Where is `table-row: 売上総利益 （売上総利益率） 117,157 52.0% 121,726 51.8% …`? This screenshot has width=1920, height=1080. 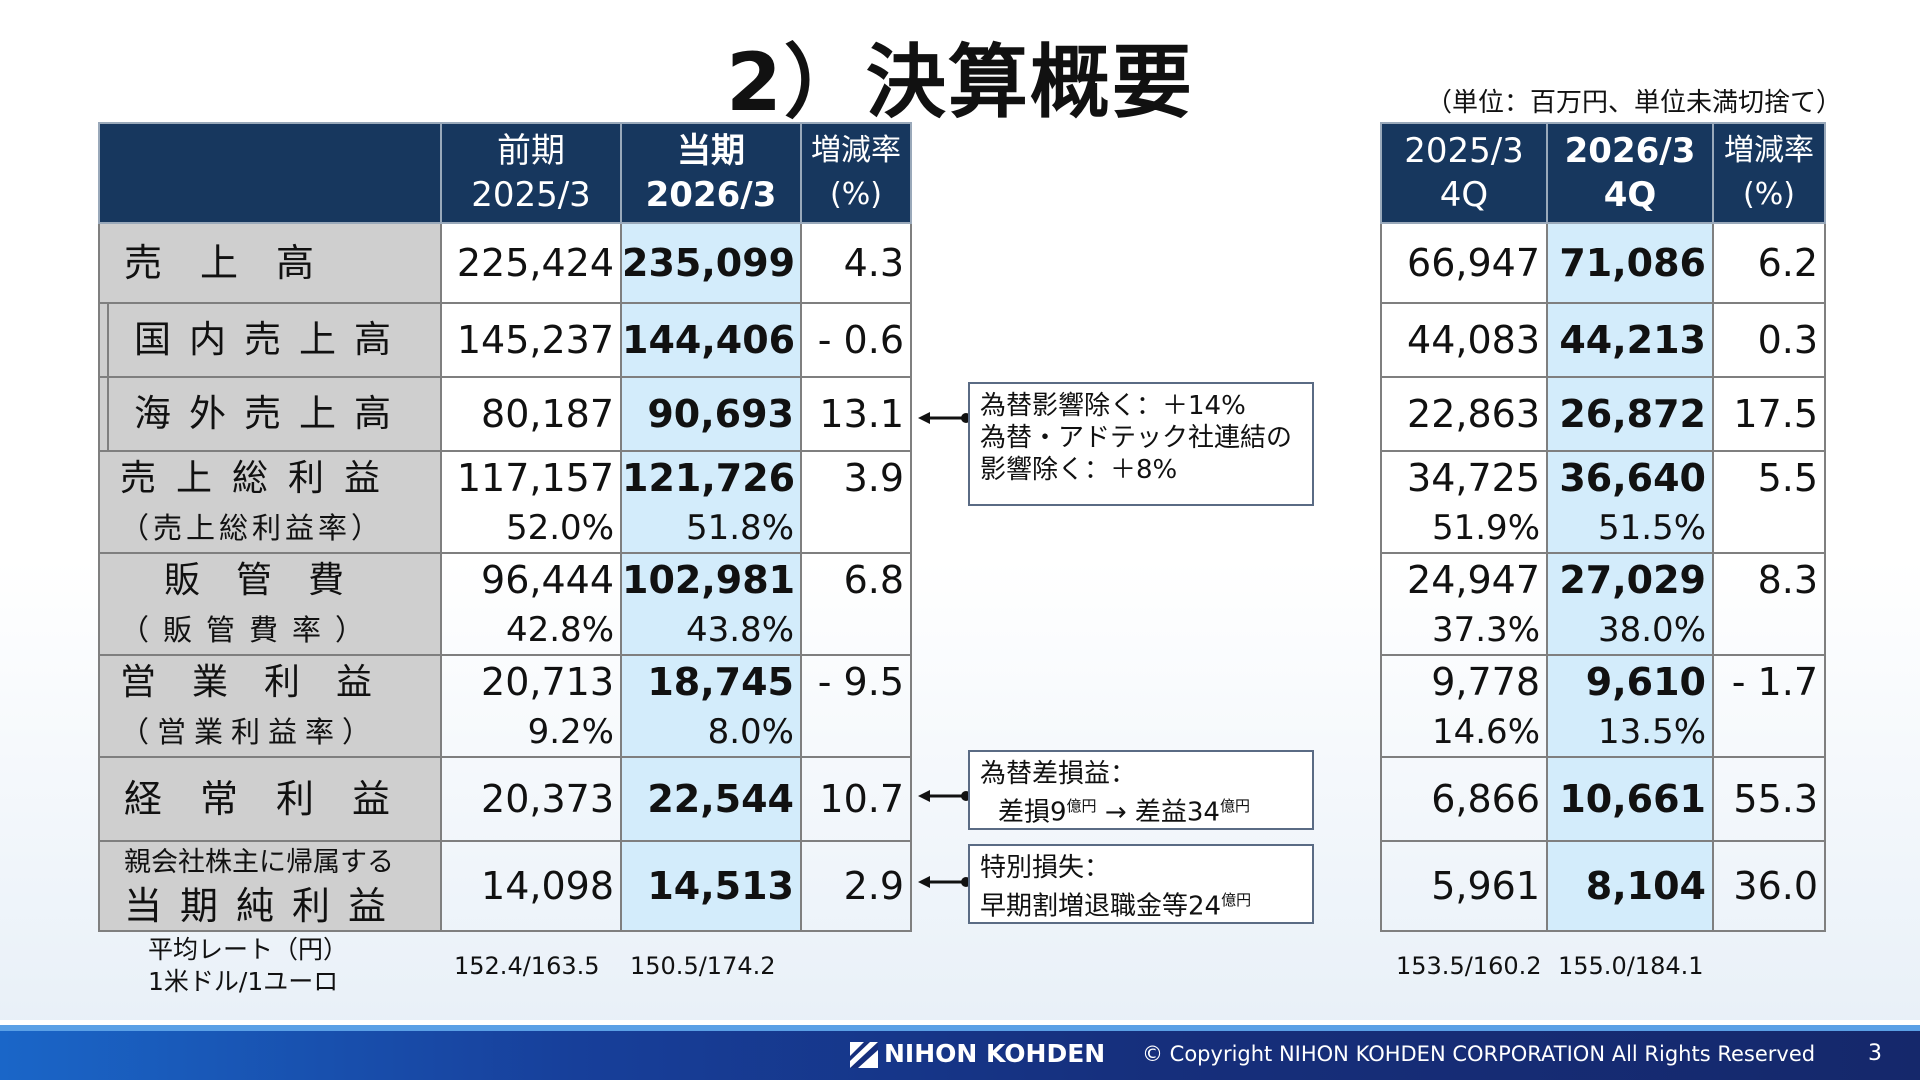 table-row: 売上総利益 （売上総利益率） 117,157 52.0% 121,726 51.8% … is located at coordinates (505, 502).